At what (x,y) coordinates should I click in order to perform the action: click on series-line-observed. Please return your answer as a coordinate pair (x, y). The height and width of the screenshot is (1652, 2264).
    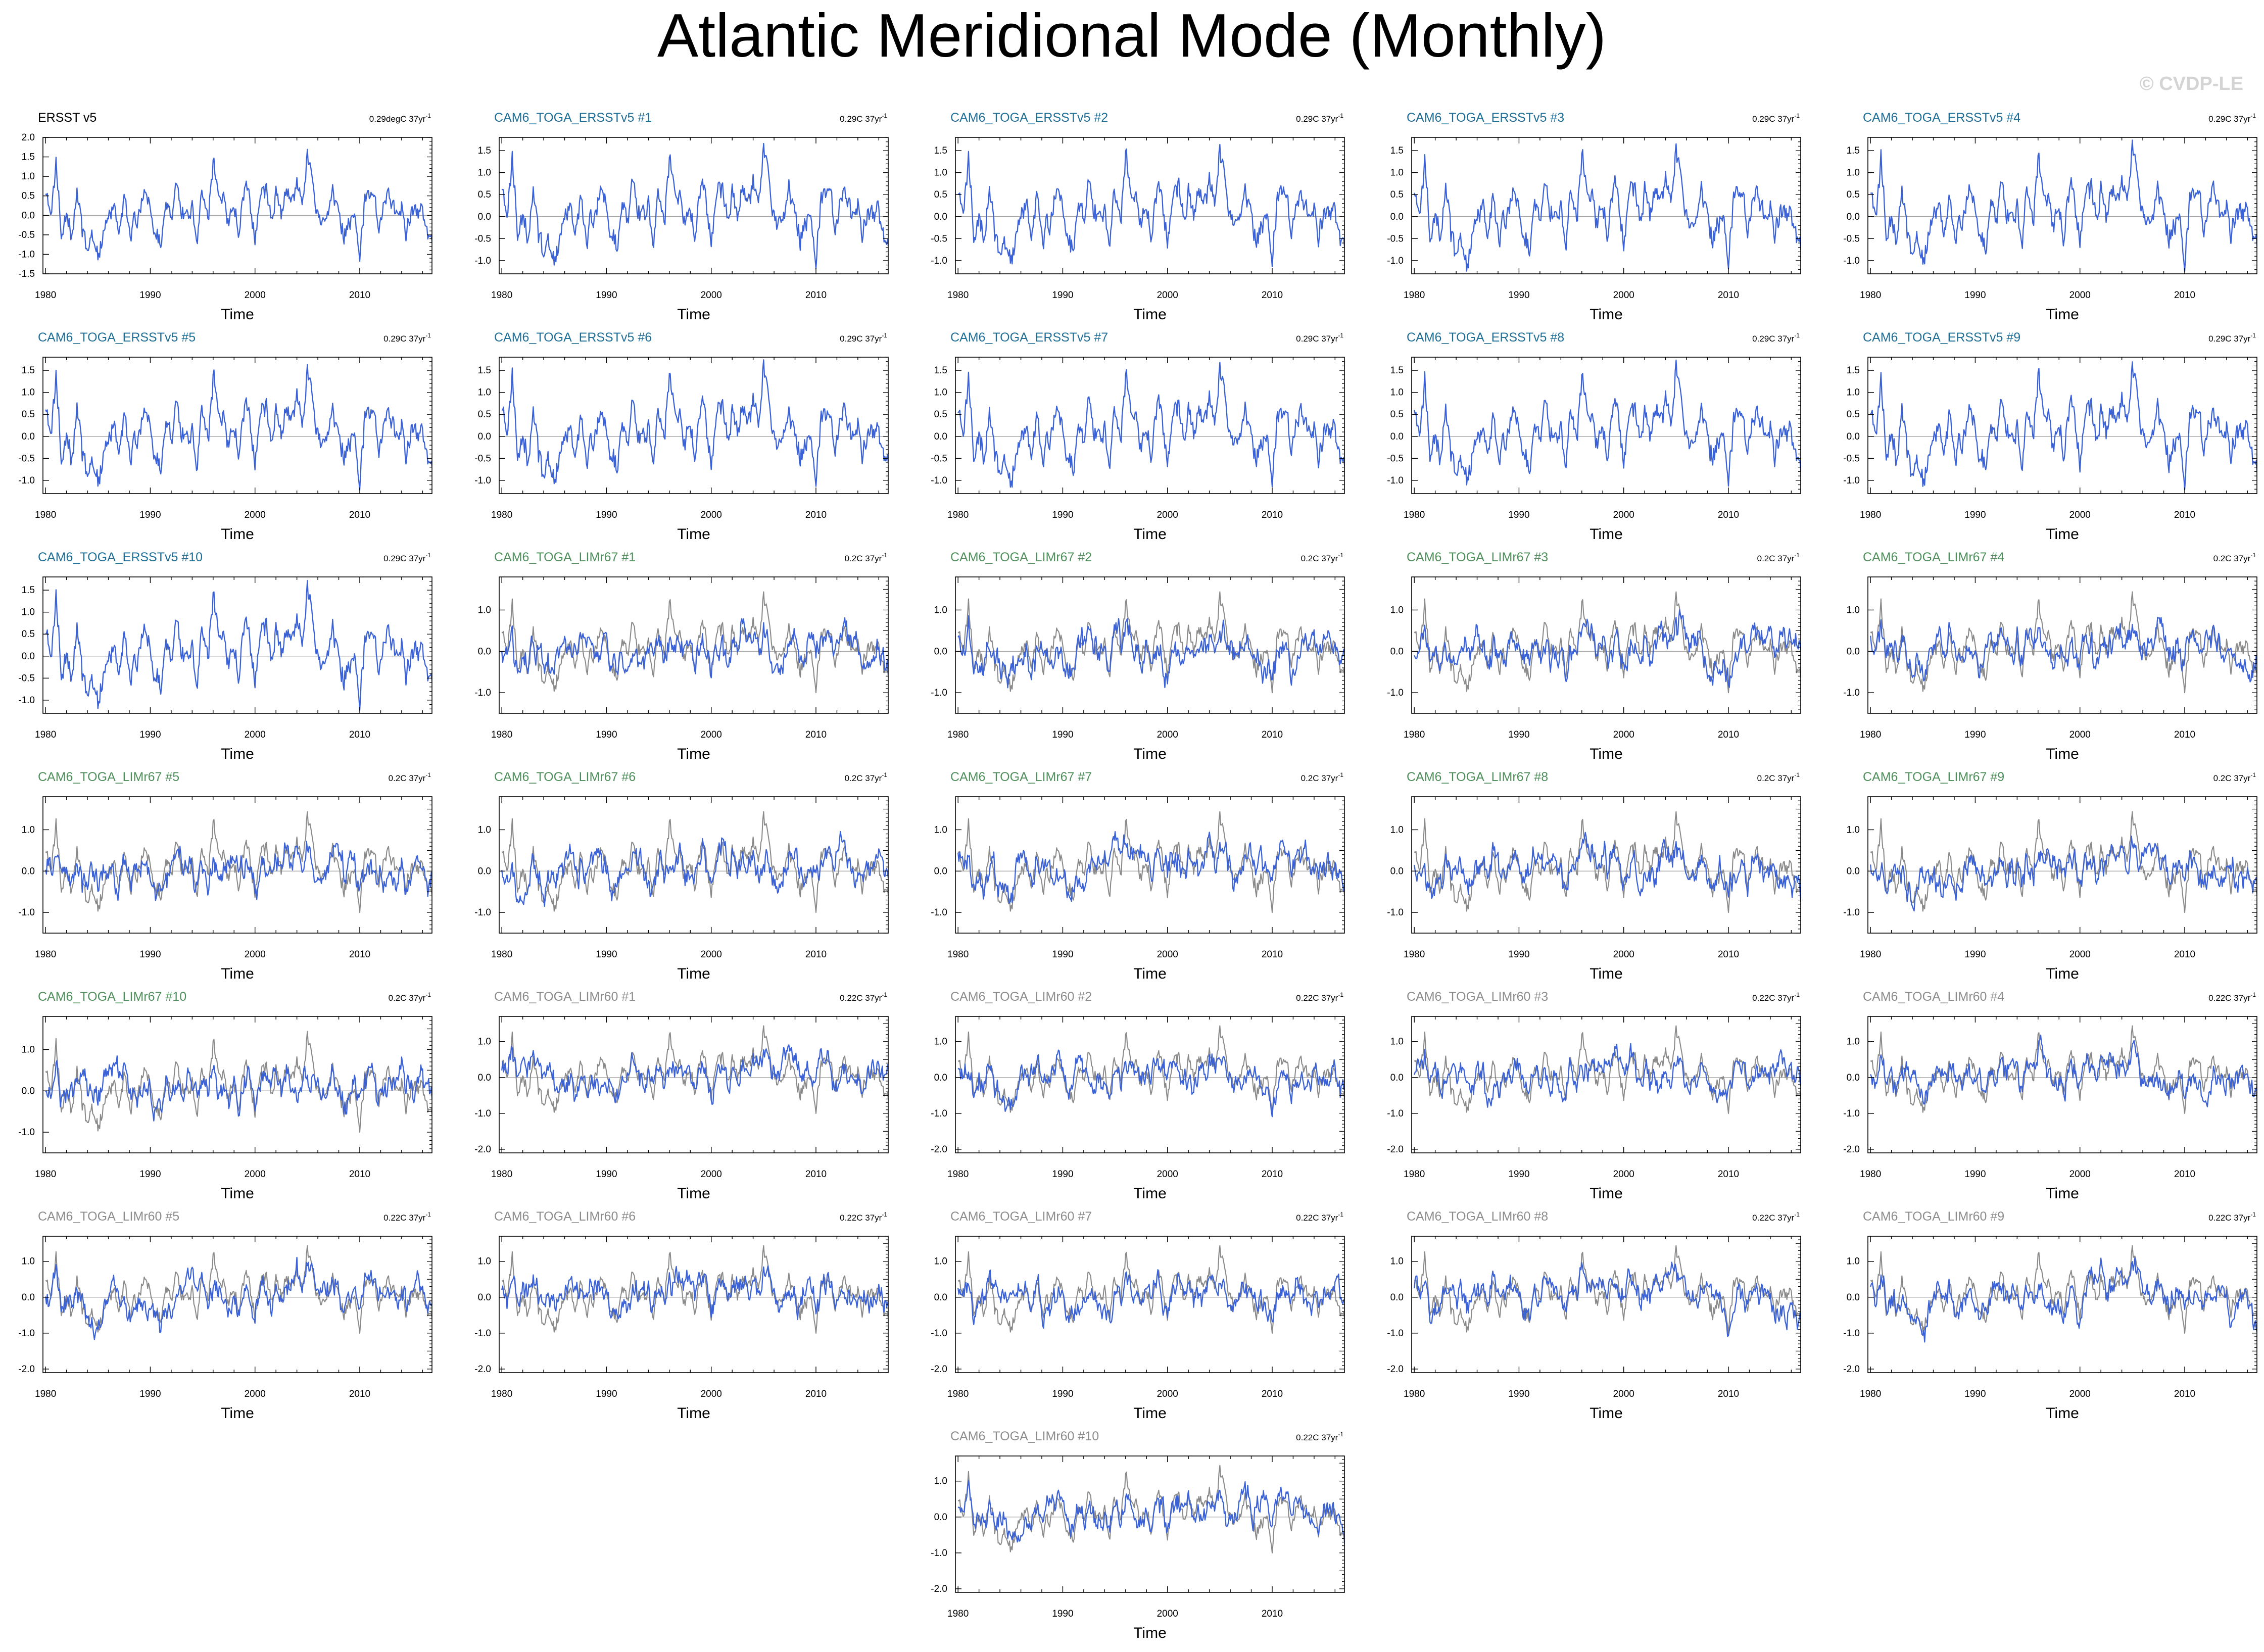
    Looking at the image, I should click on (1151, 862).